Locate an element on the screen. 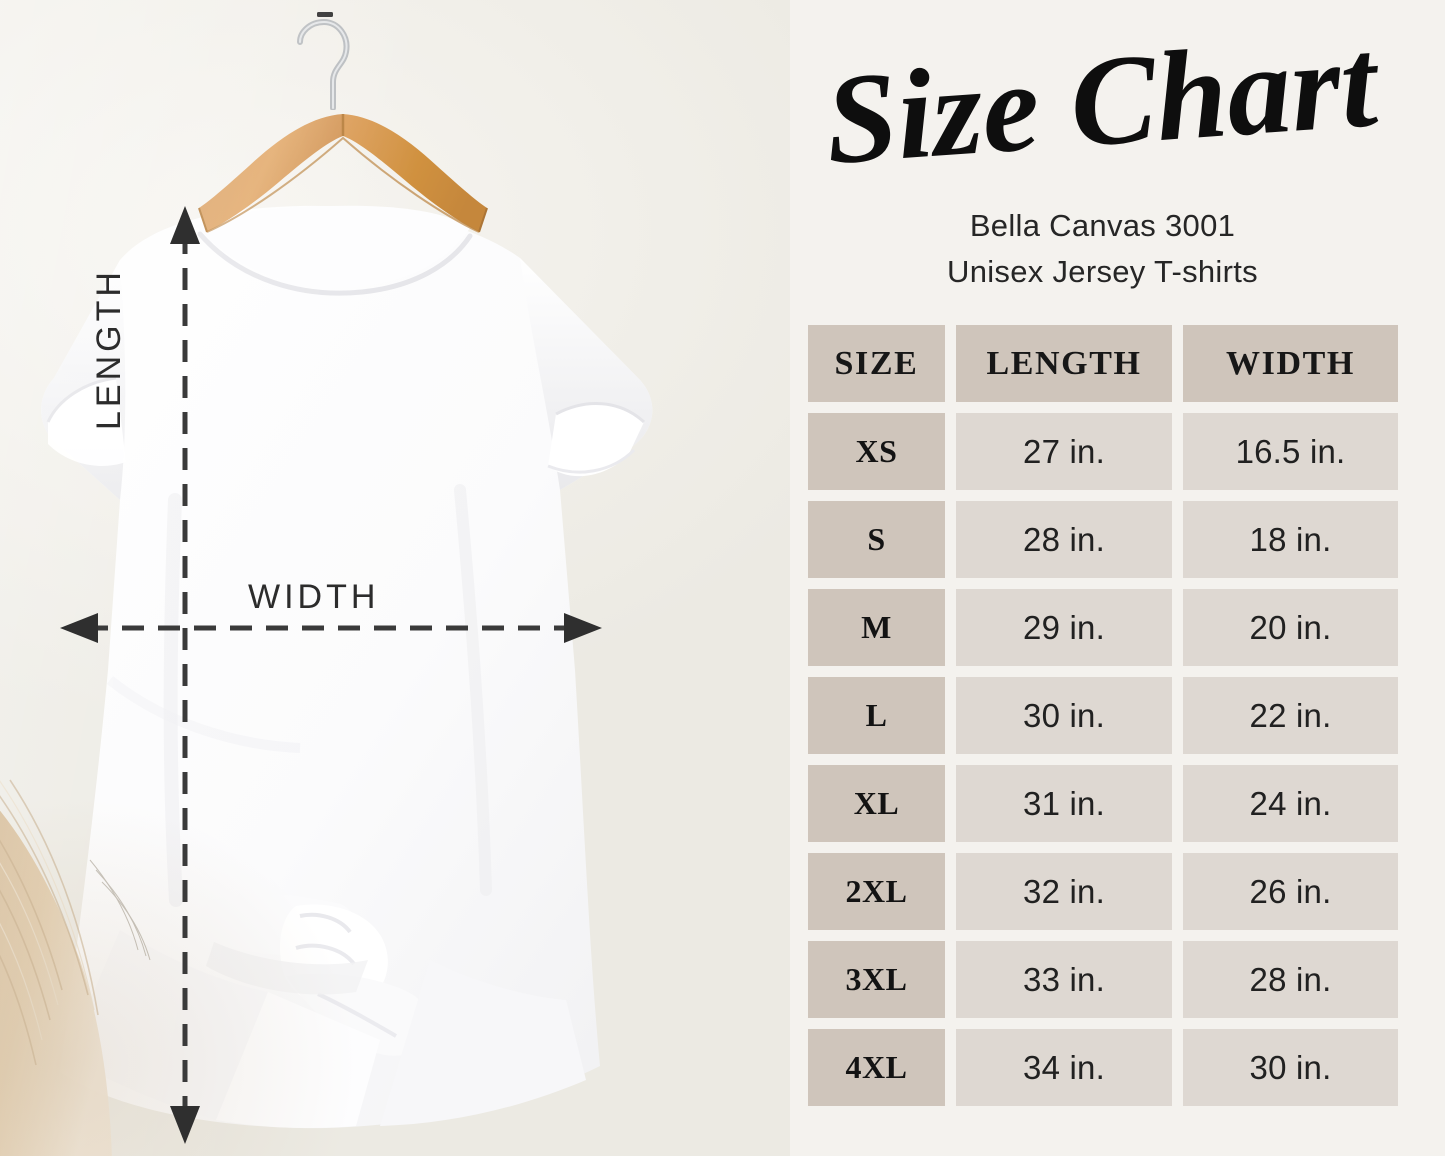  cell-length: 31 in. is located at coordinates (1064, 803).